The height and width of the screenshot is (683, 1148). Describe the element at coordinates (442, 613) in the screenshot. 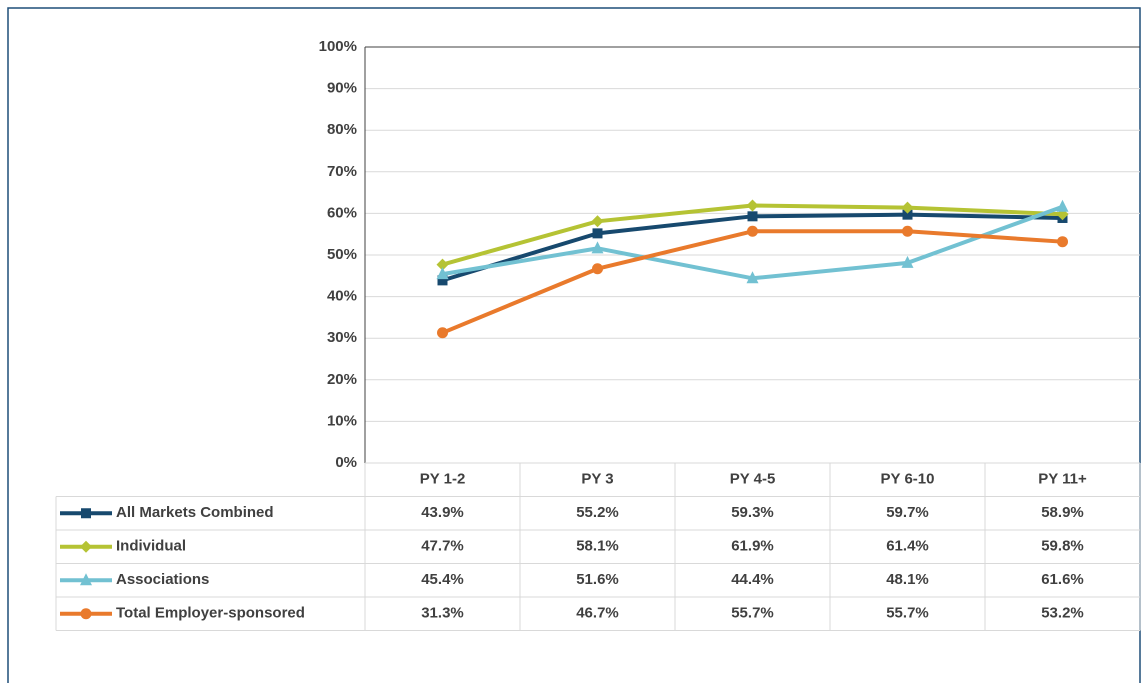

I see `table-value: 31.3%` at that location.